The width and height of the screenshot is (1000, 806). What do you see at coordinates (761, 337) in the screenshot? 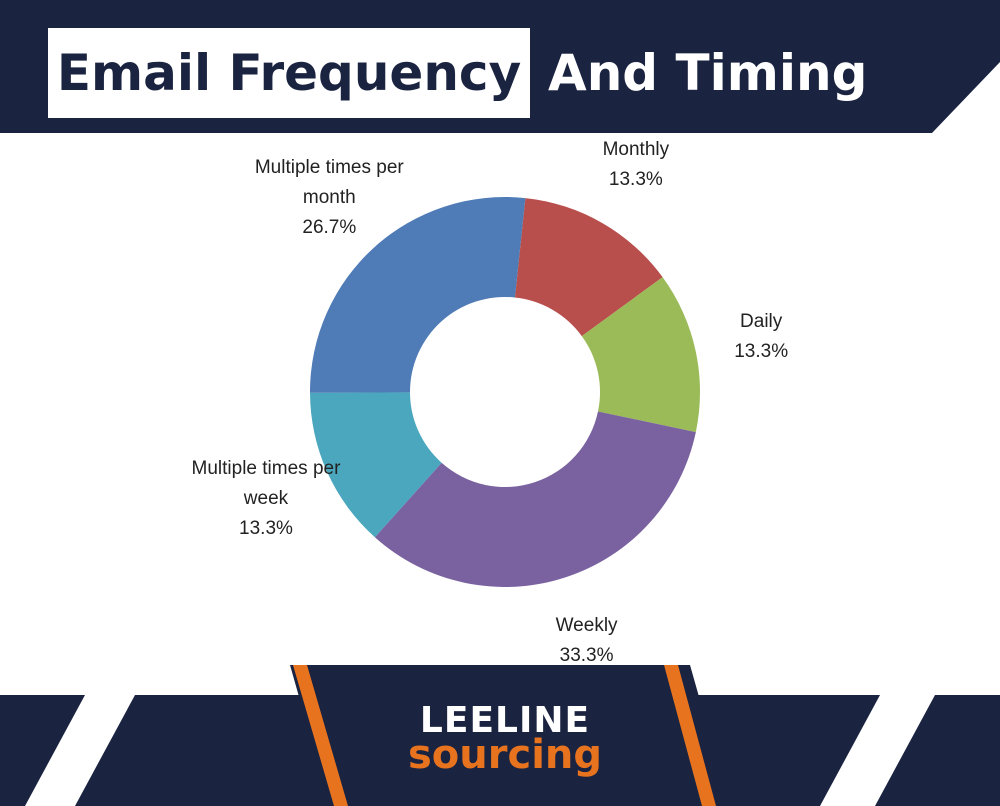
I see `segment-label: Daily 13.3%` at bounding box center [761, 337].